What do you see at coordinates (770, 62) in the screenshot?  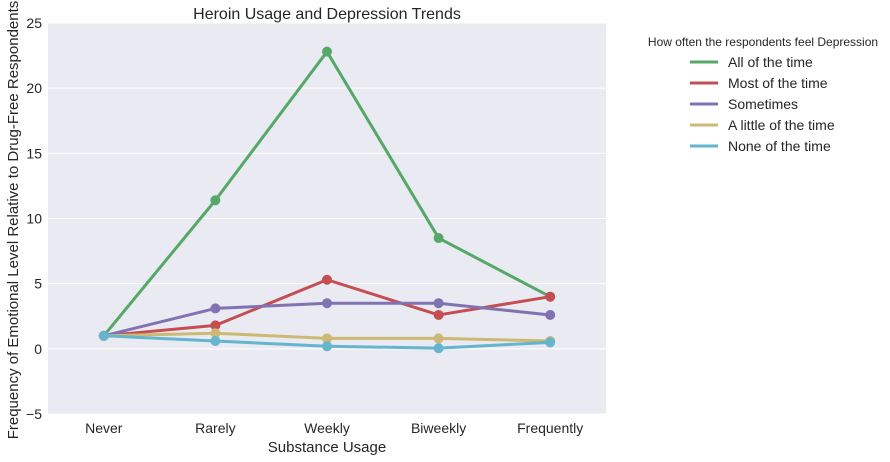 I see `legend-label: All of the time` at bounding box center [770, 62].